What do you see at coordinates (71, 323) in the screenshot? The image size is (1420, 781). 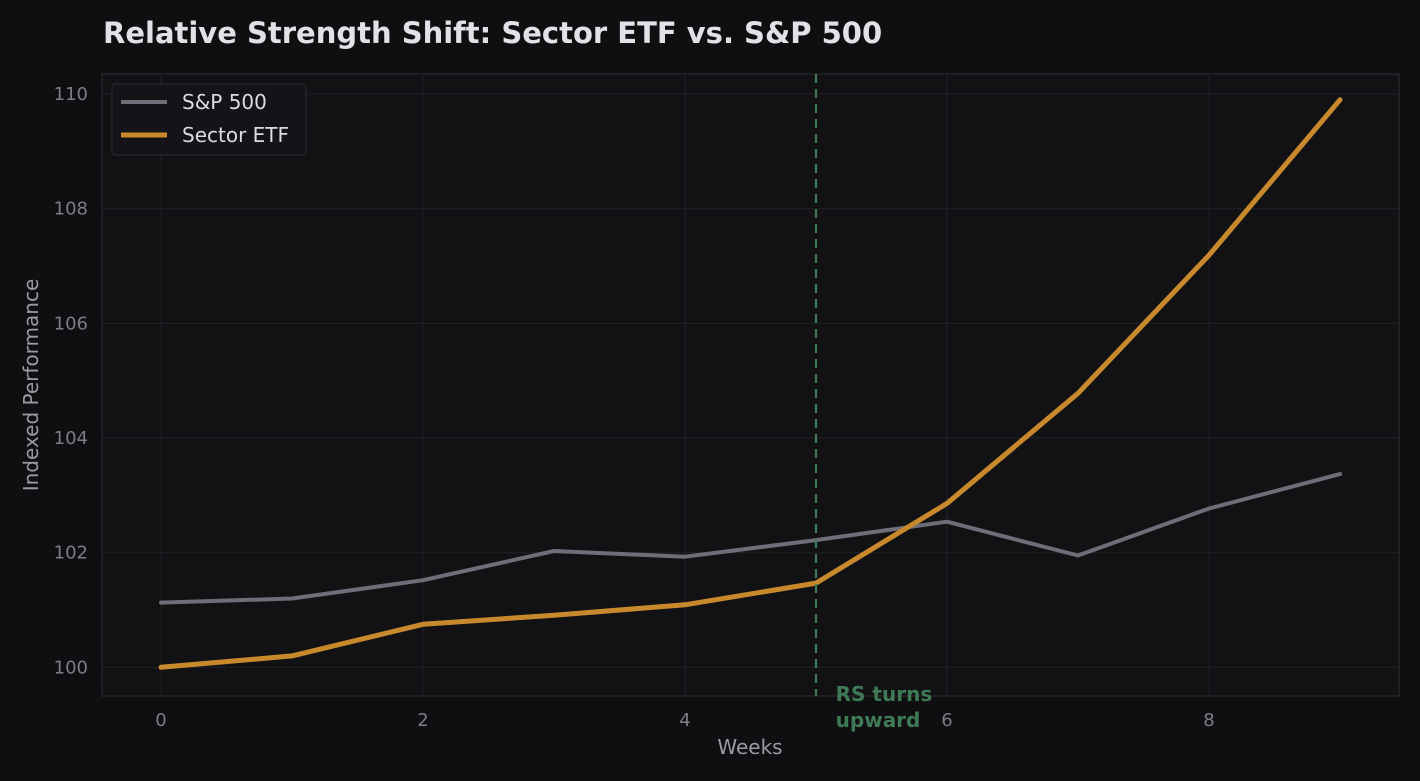 I see `y-tick-label: 106` at bounding box center [71, 323].